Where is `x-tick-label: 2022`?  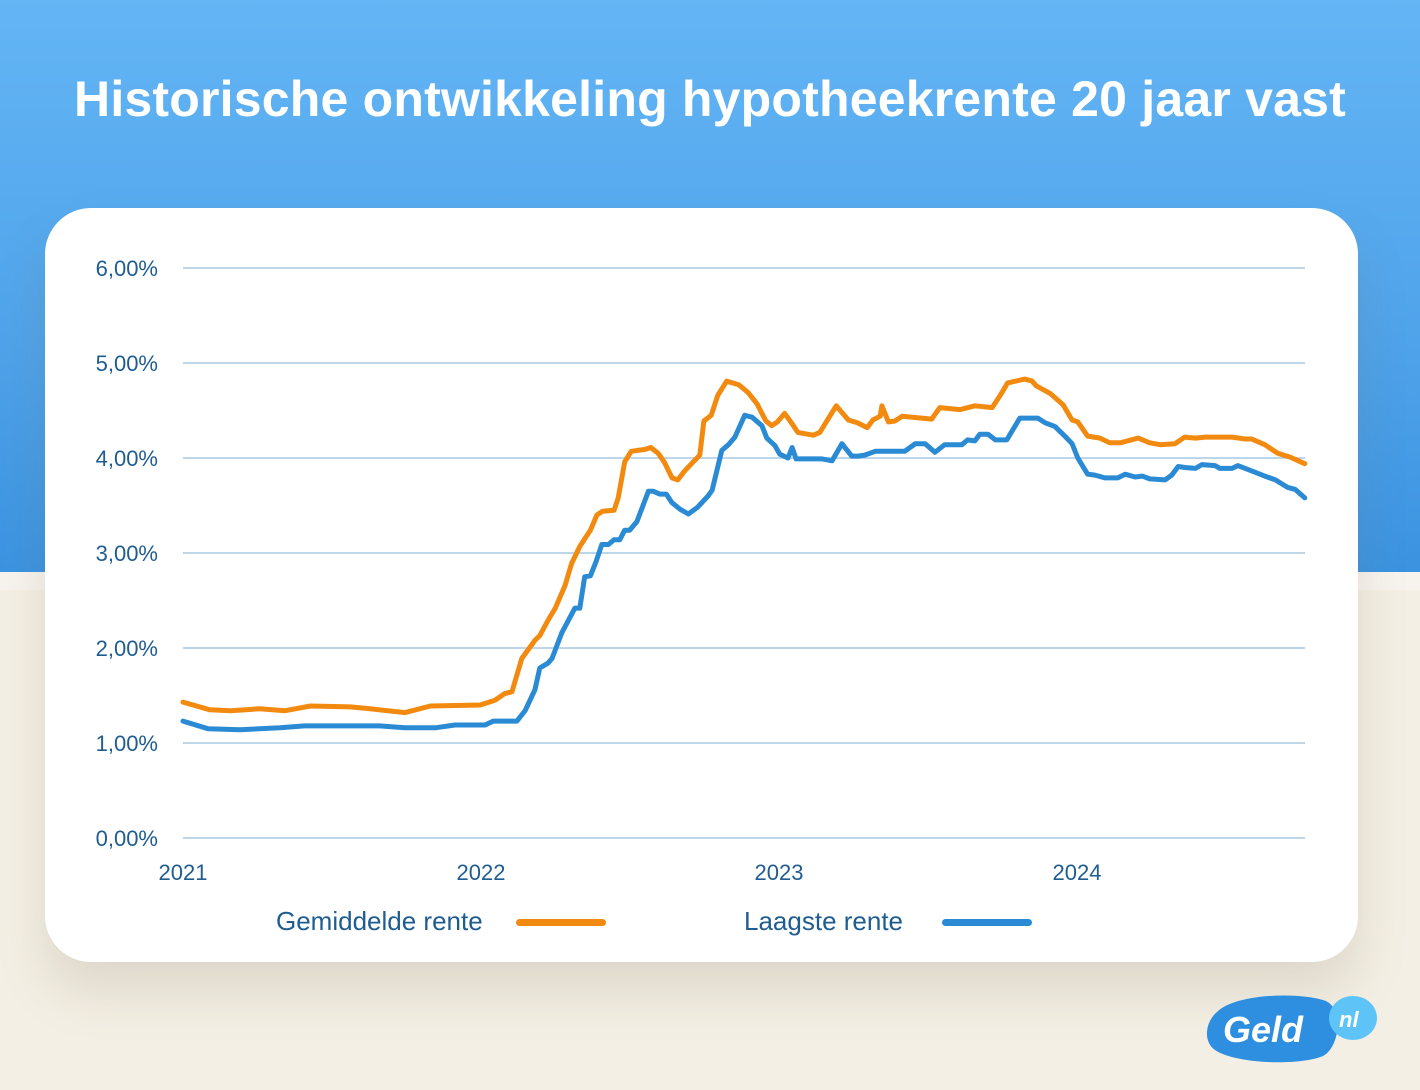
x-tick-label: 2022 is located at coordinates (481, 872).